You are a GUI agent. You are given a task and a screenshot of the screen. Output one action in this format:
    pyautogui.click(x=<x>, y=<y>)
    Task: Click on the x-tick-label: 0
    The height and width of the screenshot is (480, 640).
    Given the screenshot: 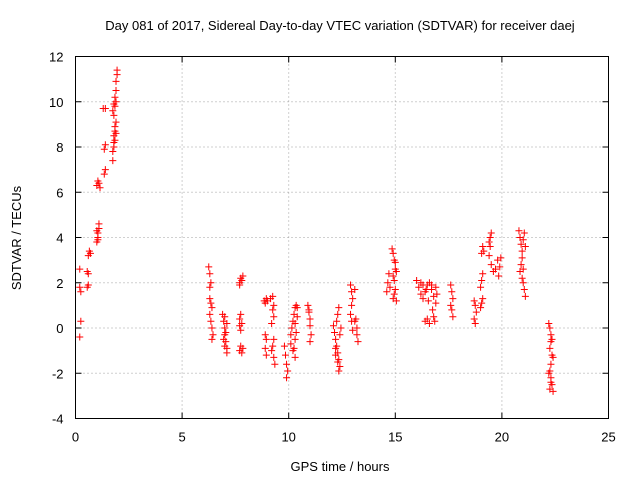 What is the action you would take?
    pyautogui.click(x=75, y=437)
    